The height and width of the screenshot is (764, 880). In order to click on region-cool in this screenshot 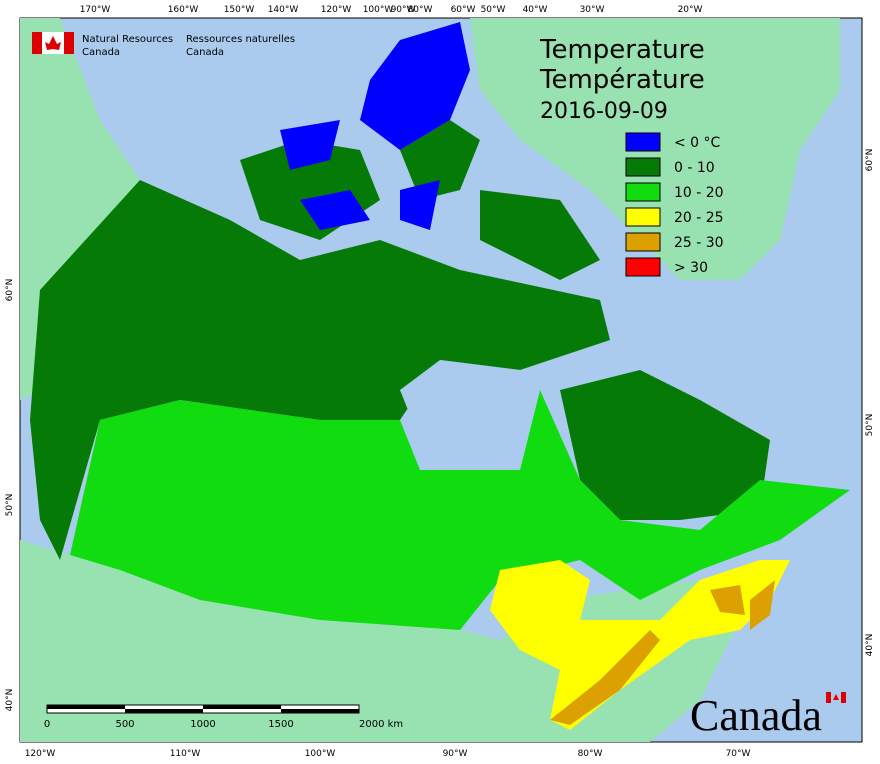, I will do `click(665, 445)`.